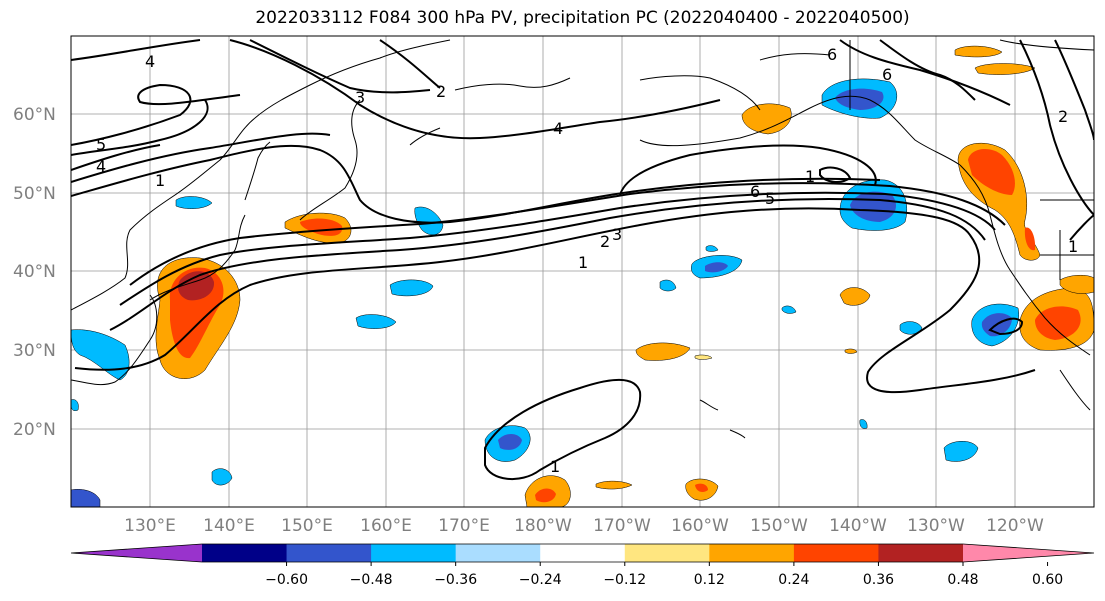 The image size is (1105, 601). What do you see at coordinates (307, 526) in the screenshot?
I see `lon-label: 150°E` at bounding box center [307, 526].